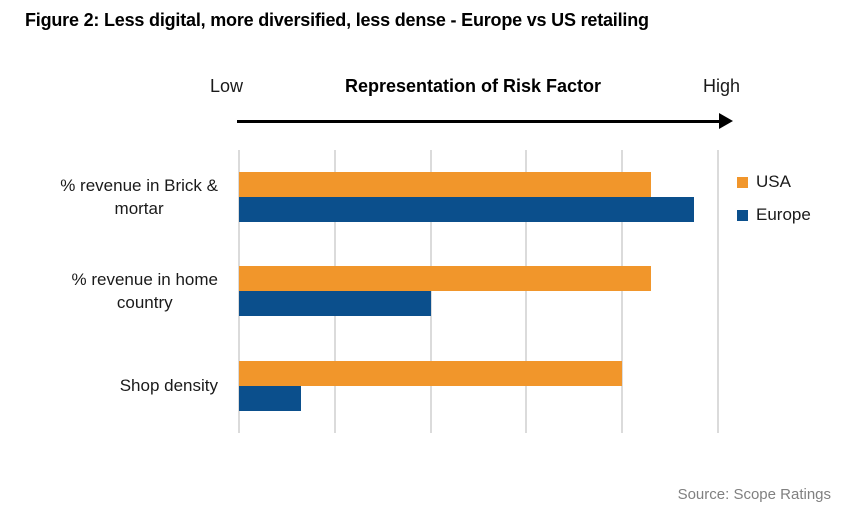 Image resolution: width=859 pixels, height=516 pixels. Describe the element at coordinates (478, 121) in the screenshot. I see `axis-arrow-line` at that location.